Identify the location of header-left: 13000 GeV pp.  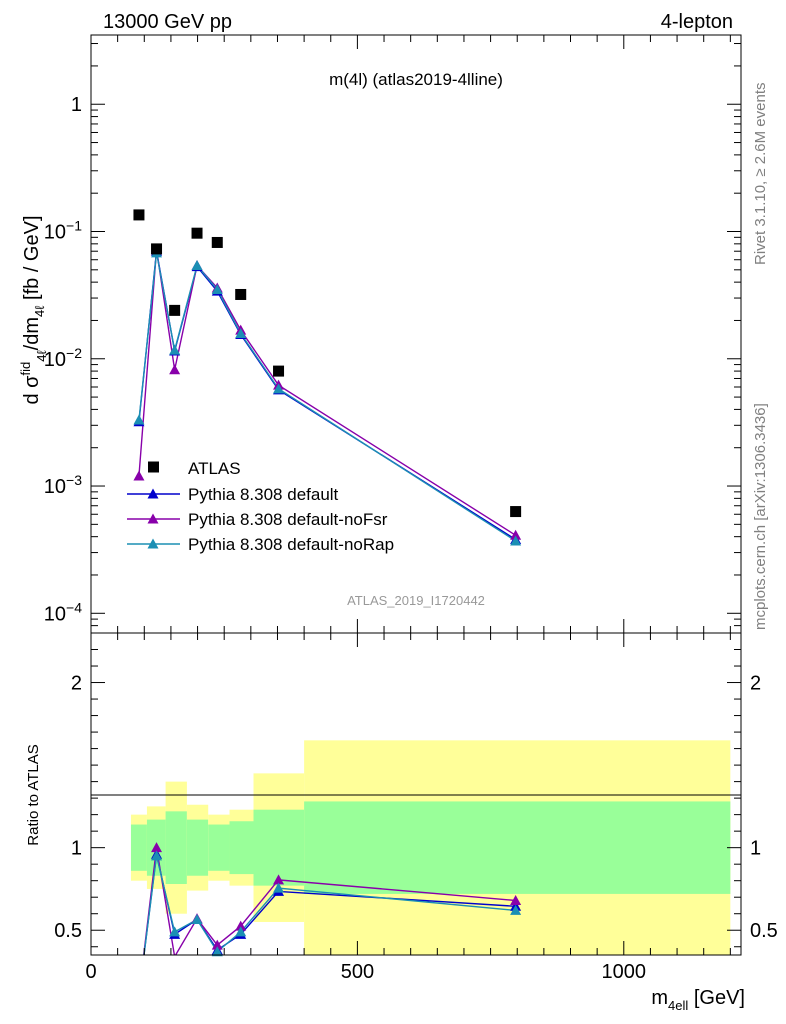
(167, 22).